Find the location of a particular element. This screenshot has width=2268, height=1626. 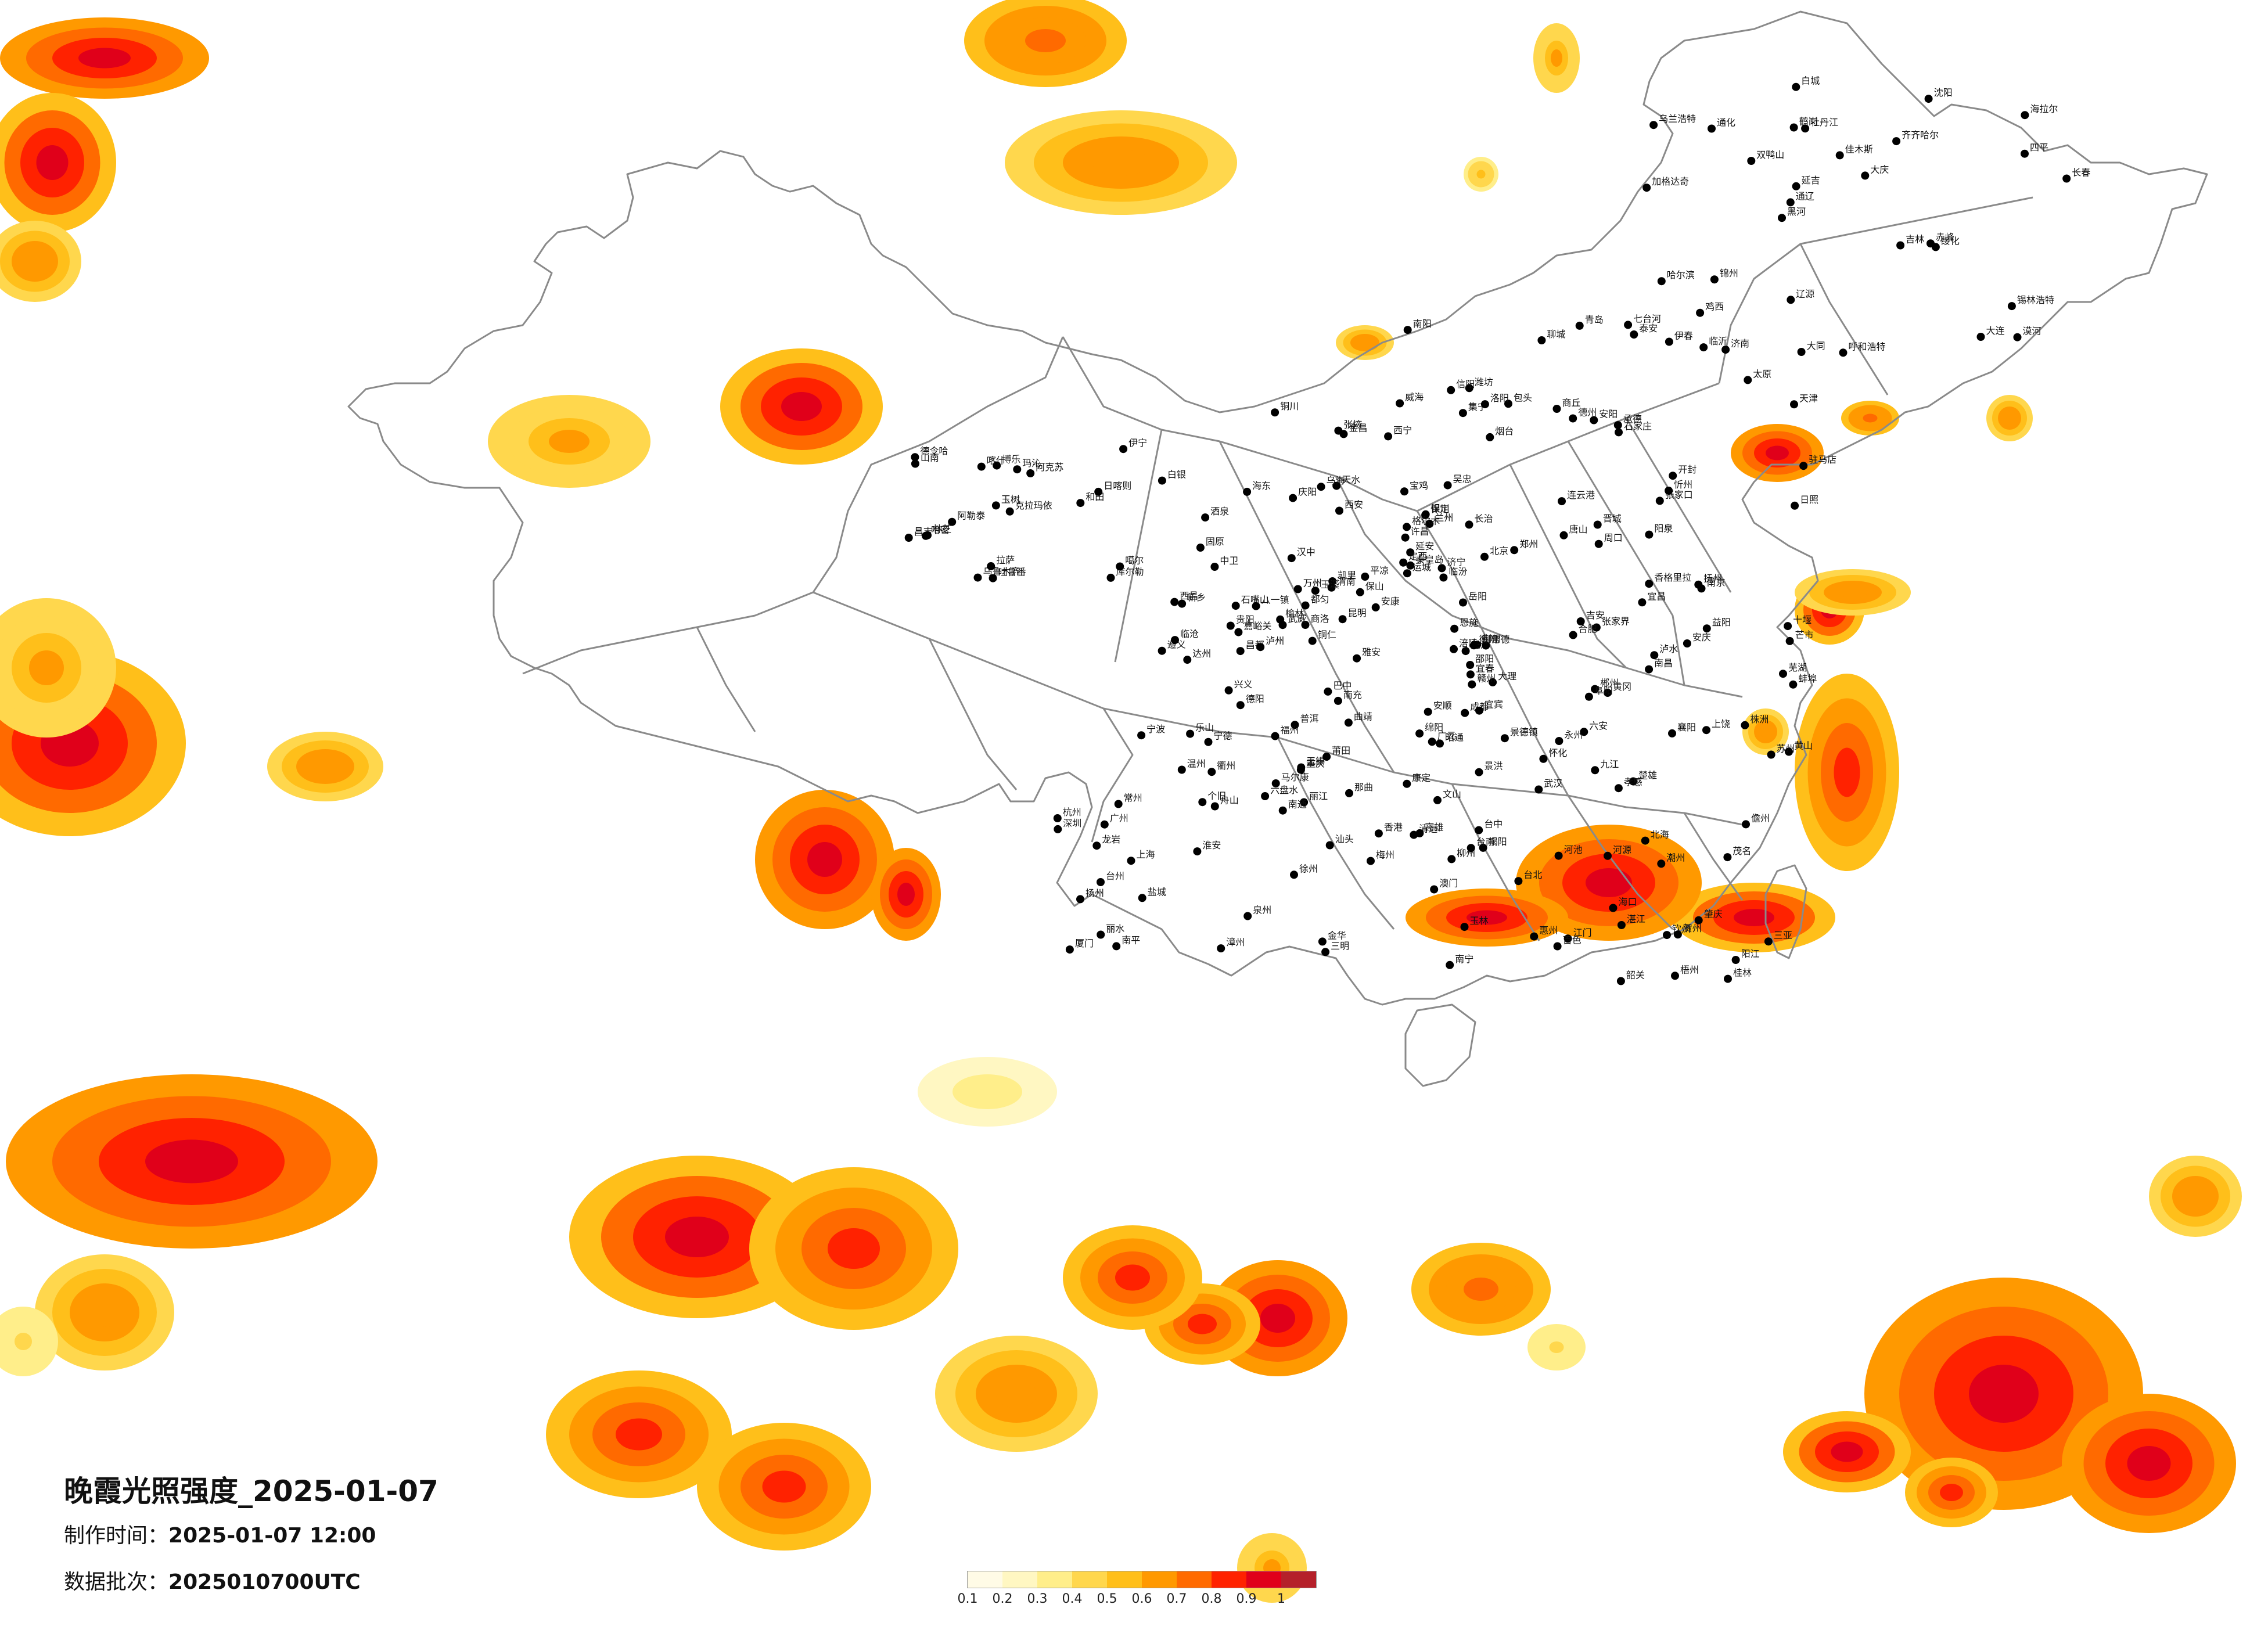

city-label: 茂名 is located at coordinates (1742, 851).